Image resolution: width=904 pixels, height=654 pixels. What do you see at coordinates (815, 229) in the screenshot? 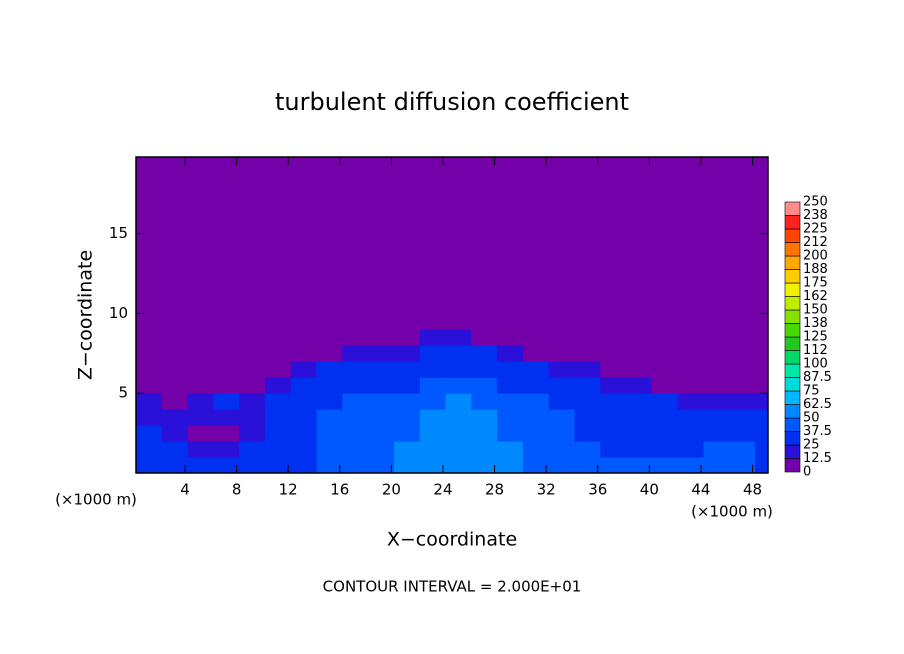
I see `colorbar-label: 225` at bounding box center [815, 229].